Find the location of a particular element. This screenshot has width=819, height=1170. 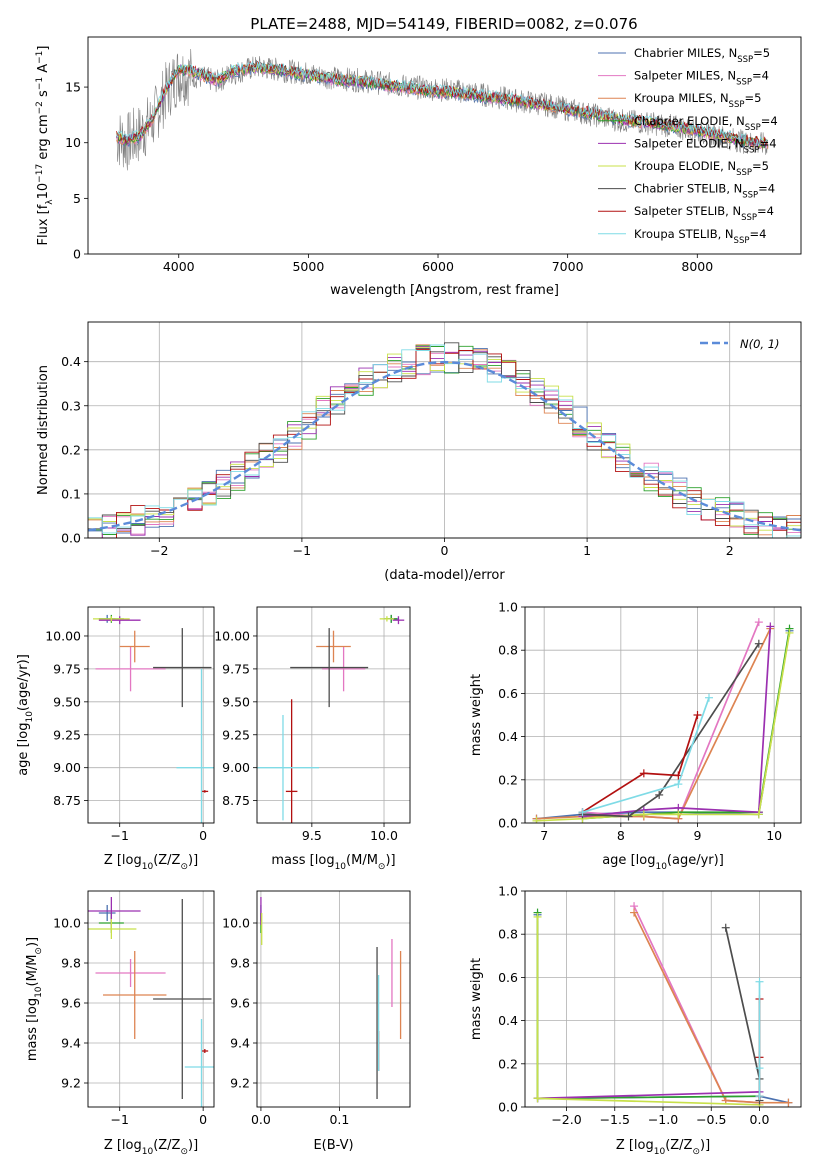

legend-entry: Chabrier STELIB, NSSP=4 is located at coordinates (704, 191).